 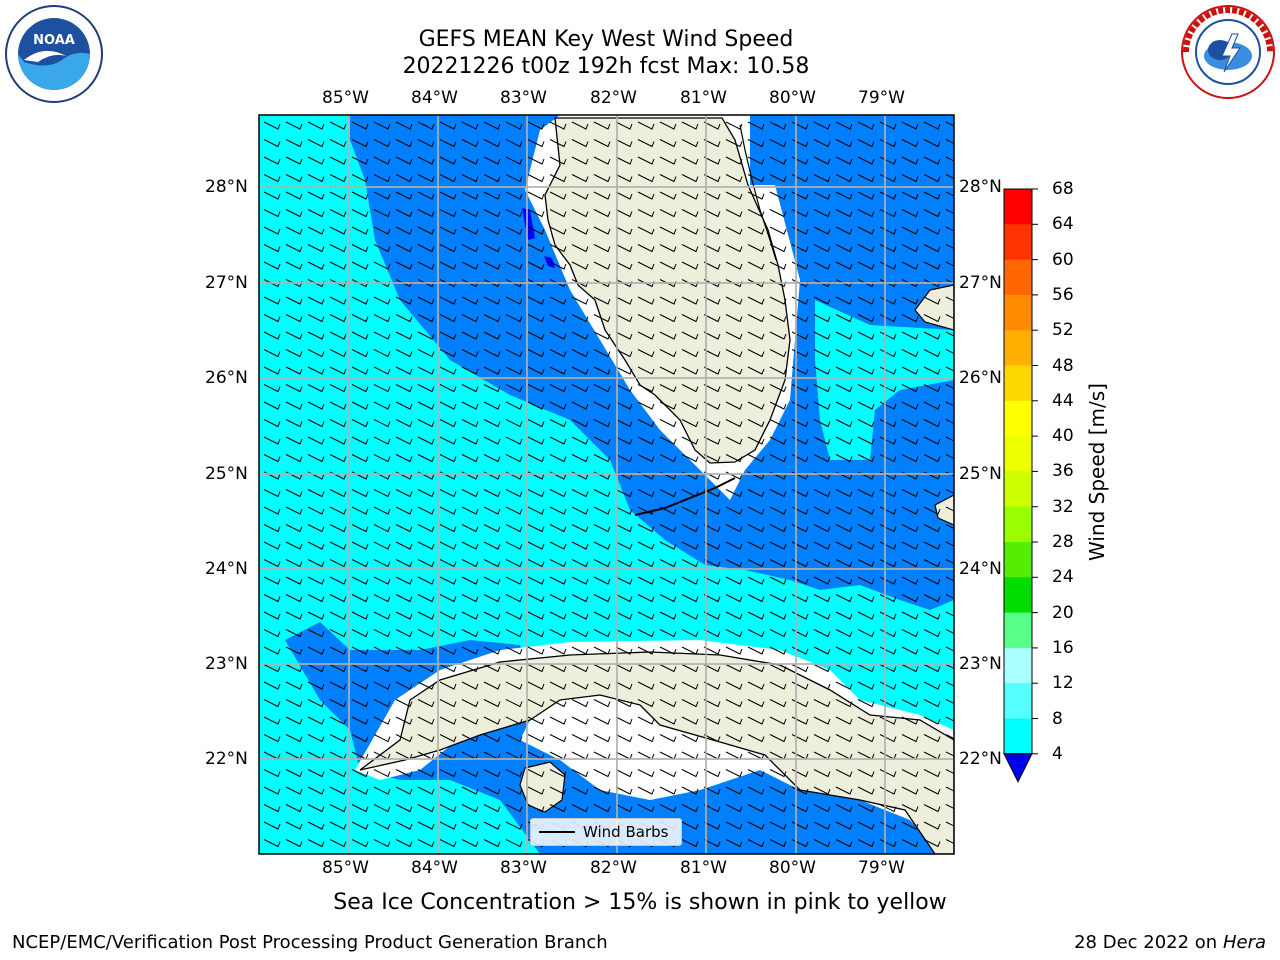 What do you see at coordinates (1228, 52) in the screenshot?
I see `nws-logo` at bounding box center [1228, 52].